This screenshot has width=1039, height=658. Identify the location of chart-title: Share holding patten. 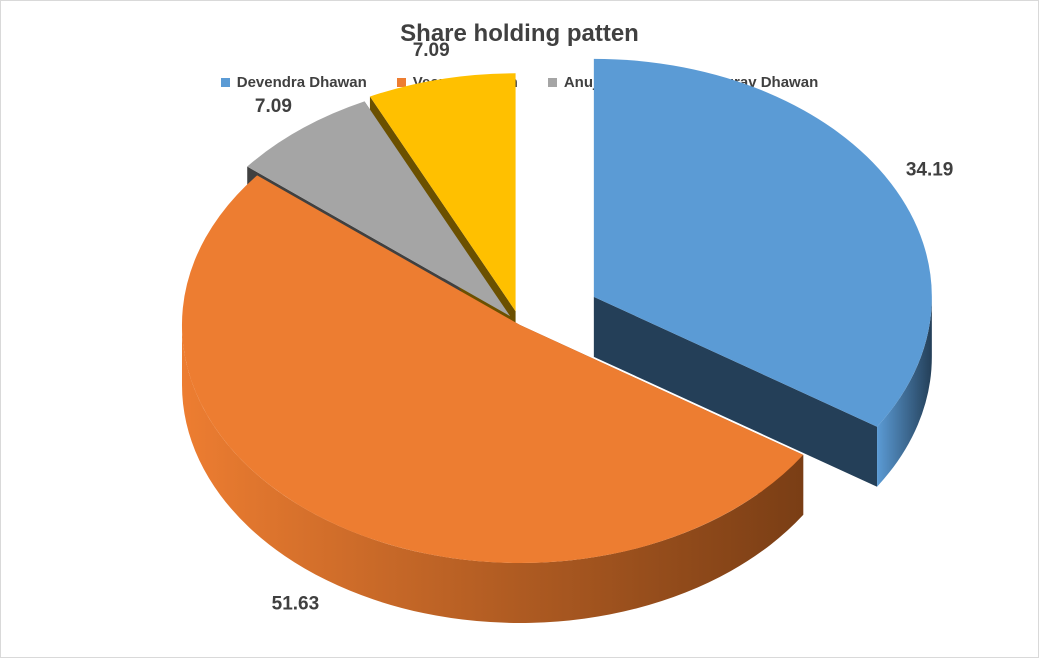
(519, 33).